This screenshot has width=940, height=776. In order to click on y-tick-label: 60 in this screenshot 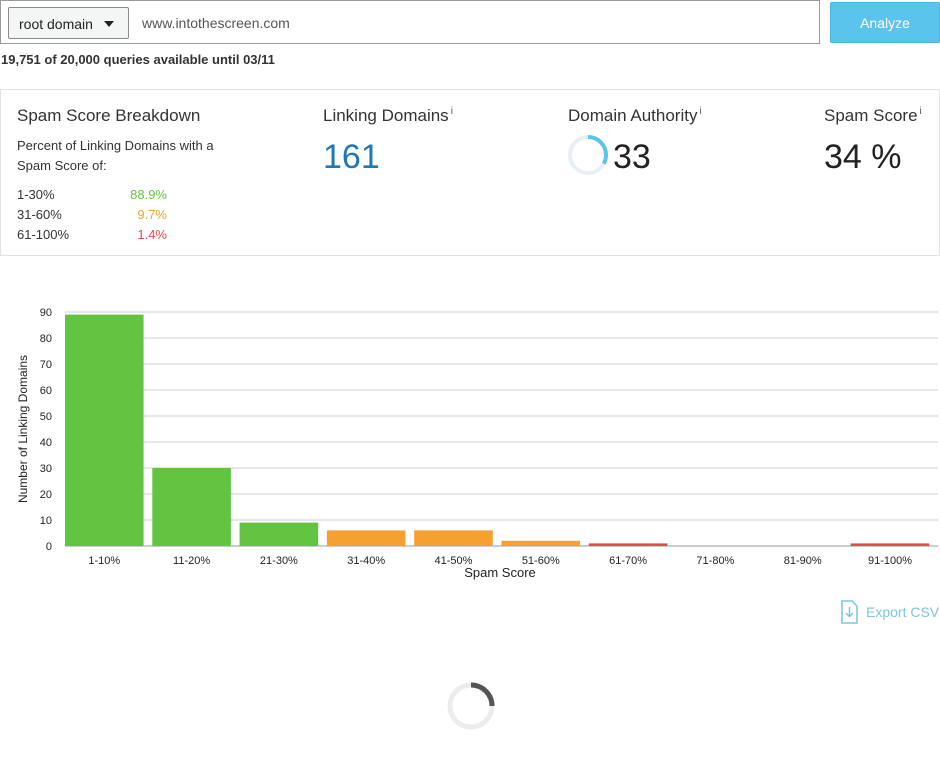, I will do `click(46, 391)`.